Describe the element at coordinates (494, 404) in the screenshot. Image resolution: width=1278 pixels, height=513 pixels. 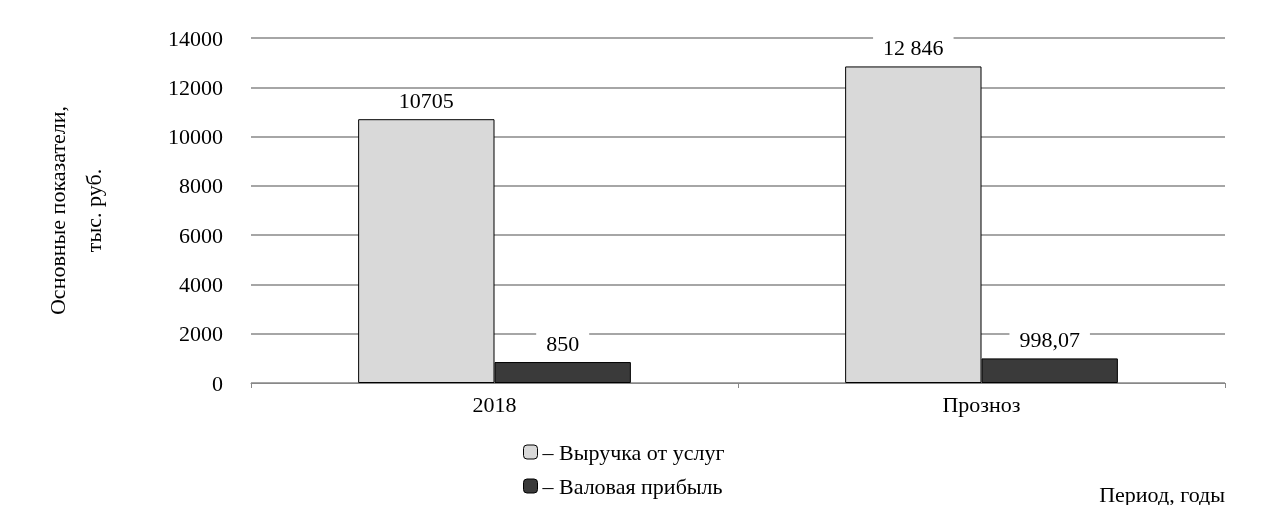
I see `x-tick-label: 2018` at that location.